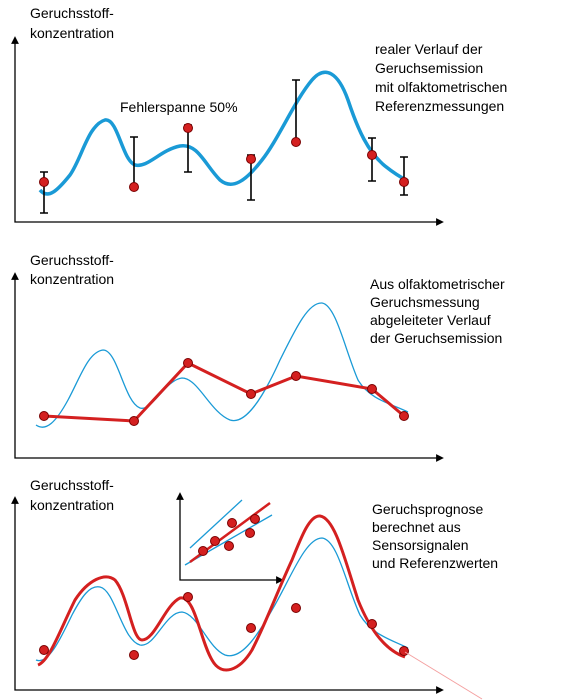 Image resolution: width=563 pixels, height=700 pixels. I want to click on forecast-curve, so click(221, 593).